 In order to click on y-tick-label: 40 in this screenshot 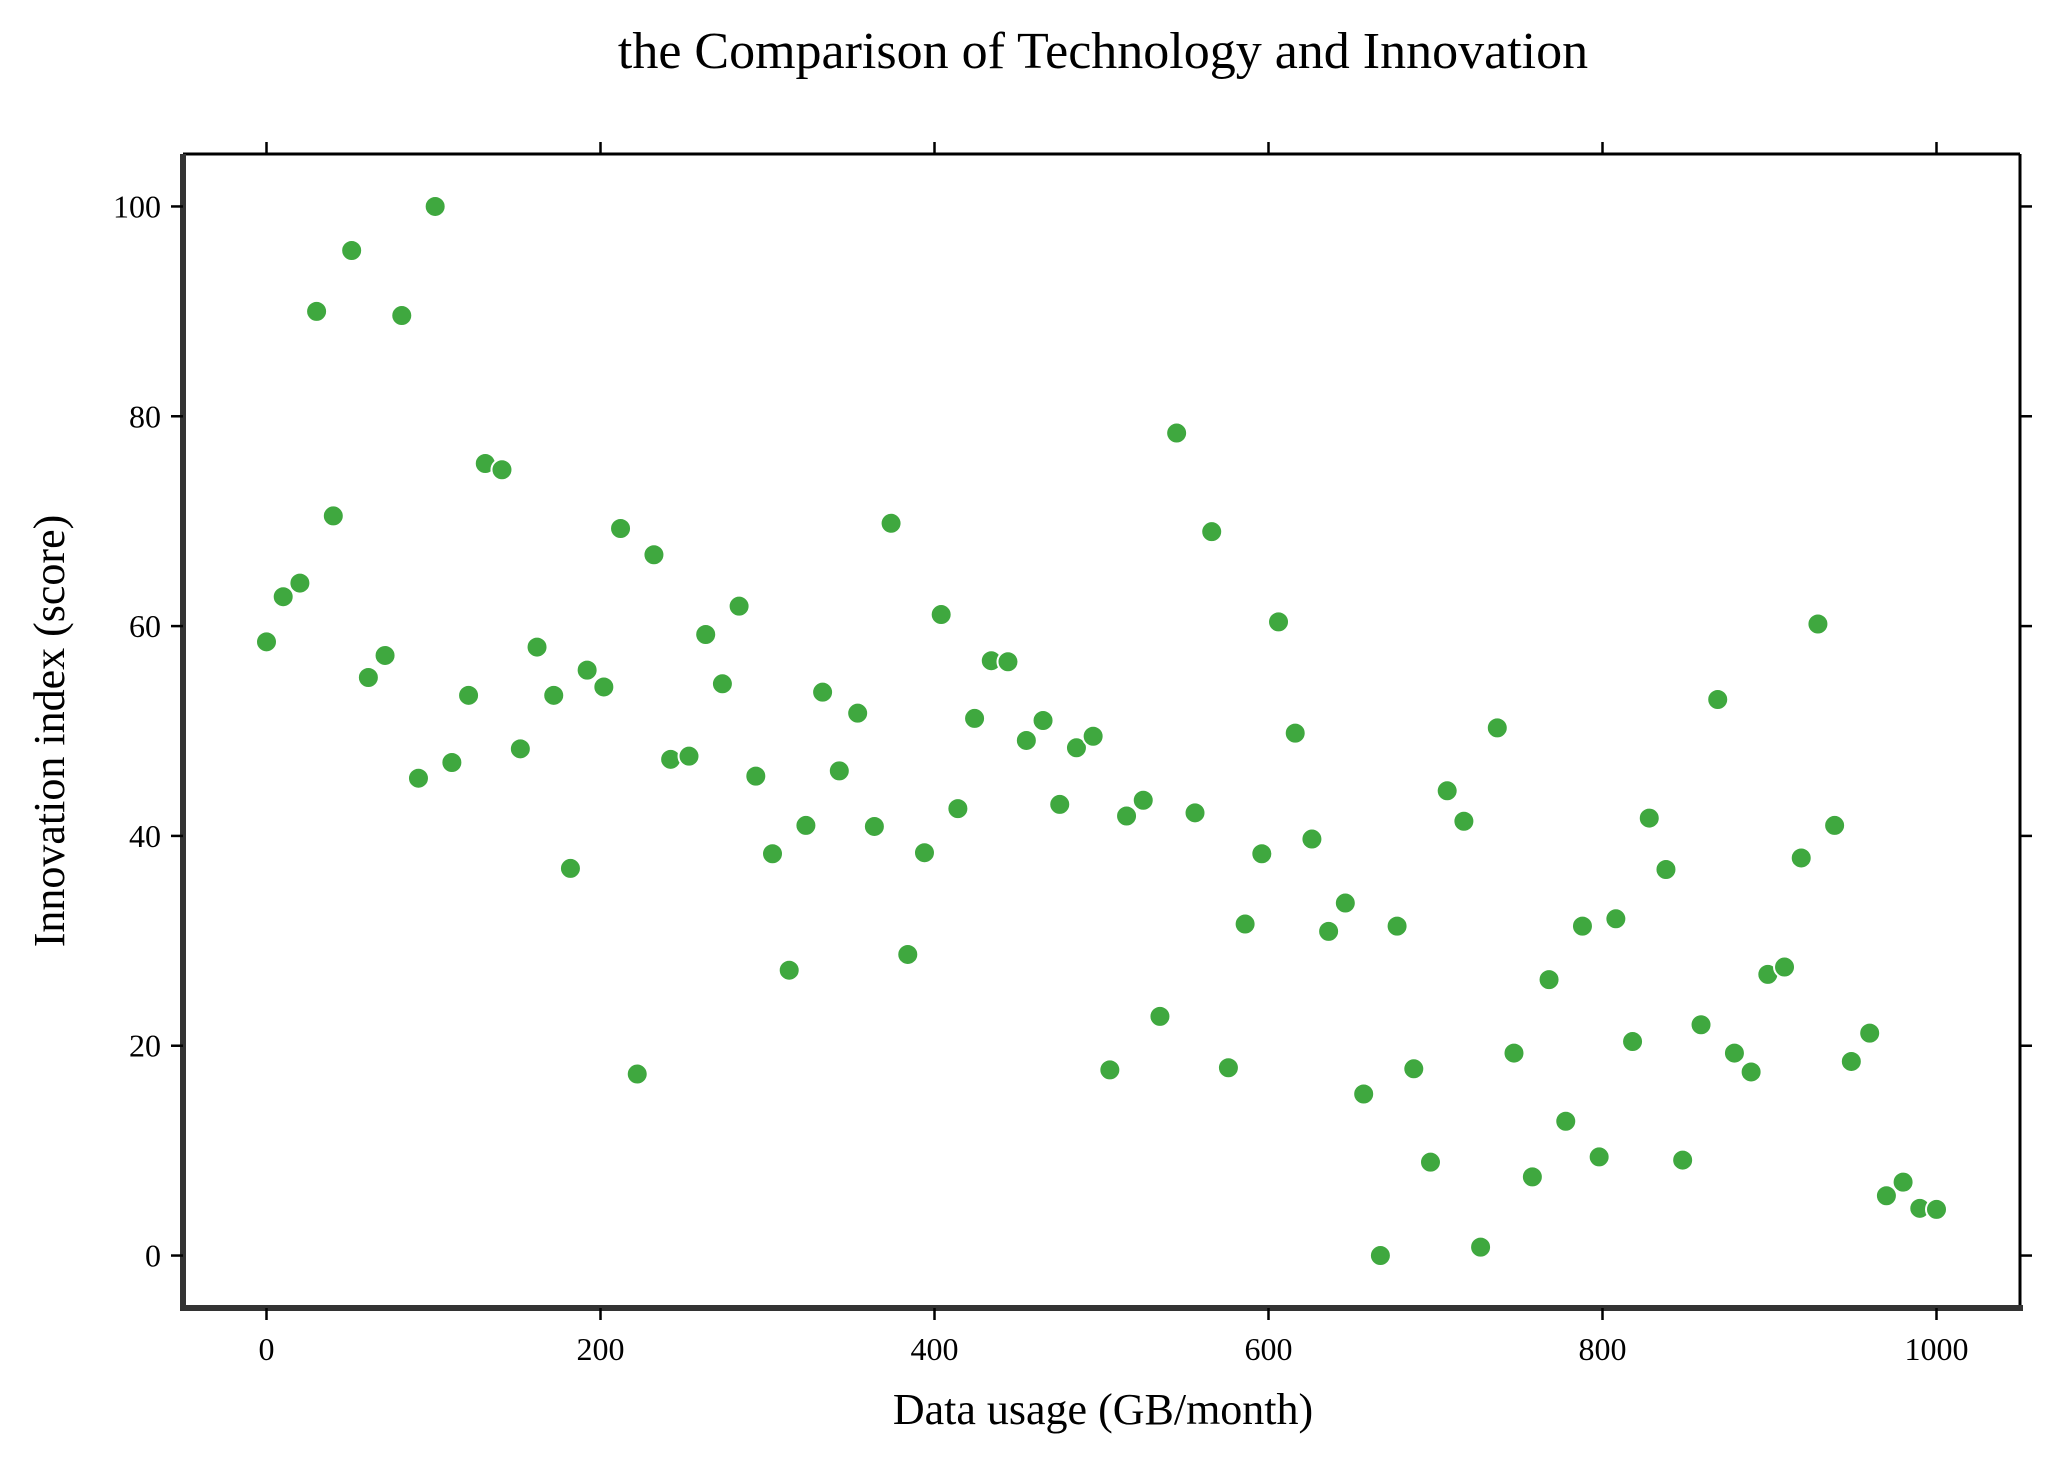, I will do `click(145, 836)`.